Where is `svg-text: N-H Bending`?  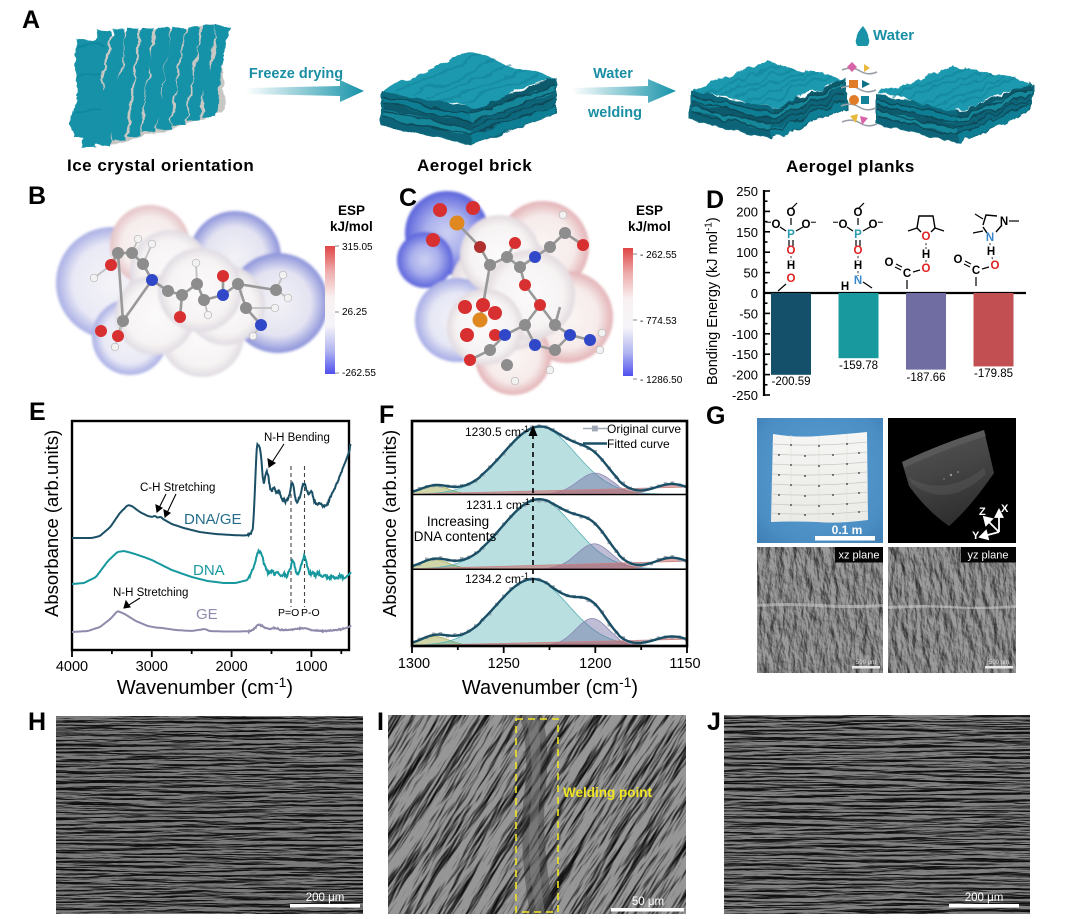 svg-text: N-H Bending is located at coordinates (297, 438).